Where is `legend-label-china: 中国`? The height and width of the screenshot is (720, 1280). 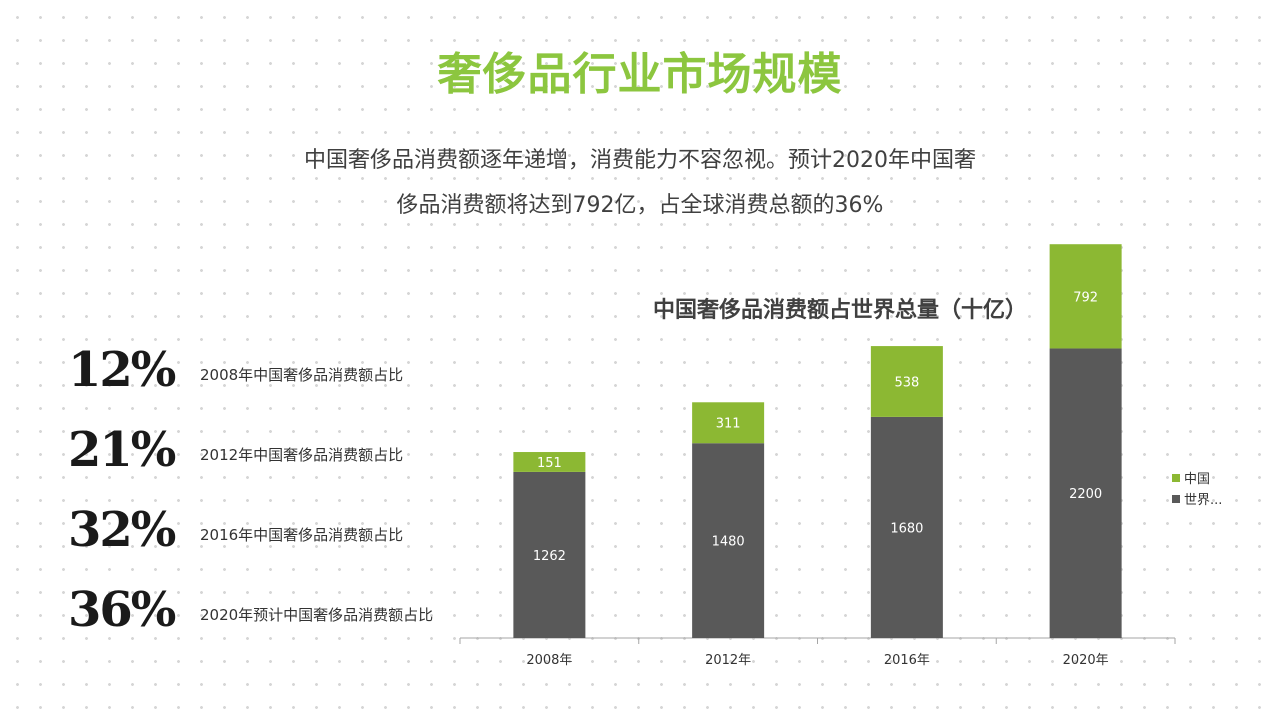
legend-label-china: 中国 is located at coordinates (1197, 479).